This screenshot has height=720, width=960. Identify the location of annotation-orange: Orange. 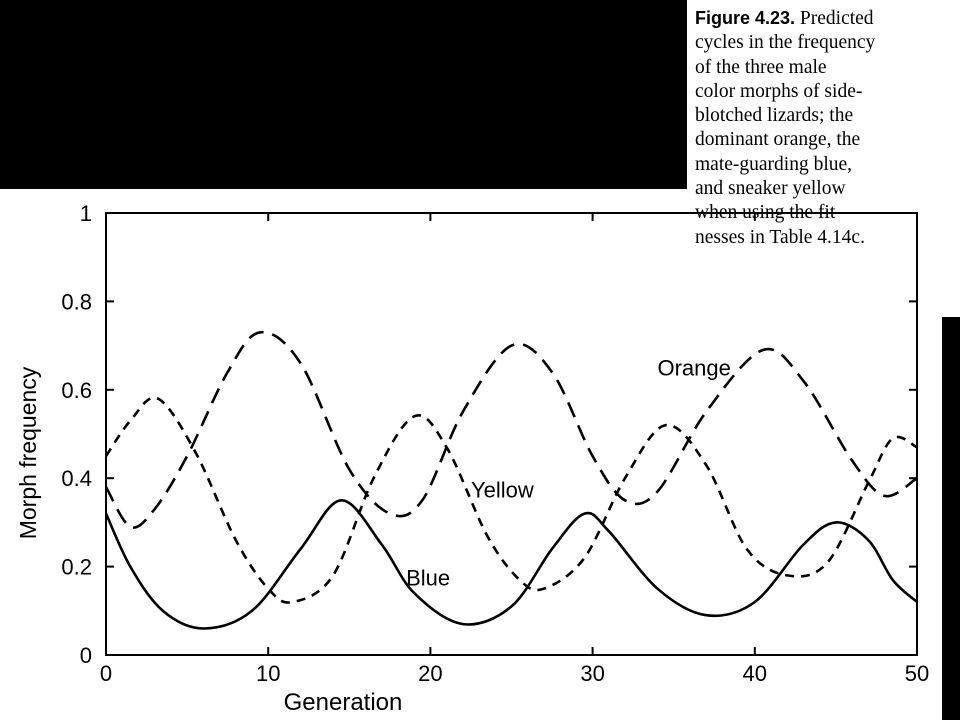
(693, 368).